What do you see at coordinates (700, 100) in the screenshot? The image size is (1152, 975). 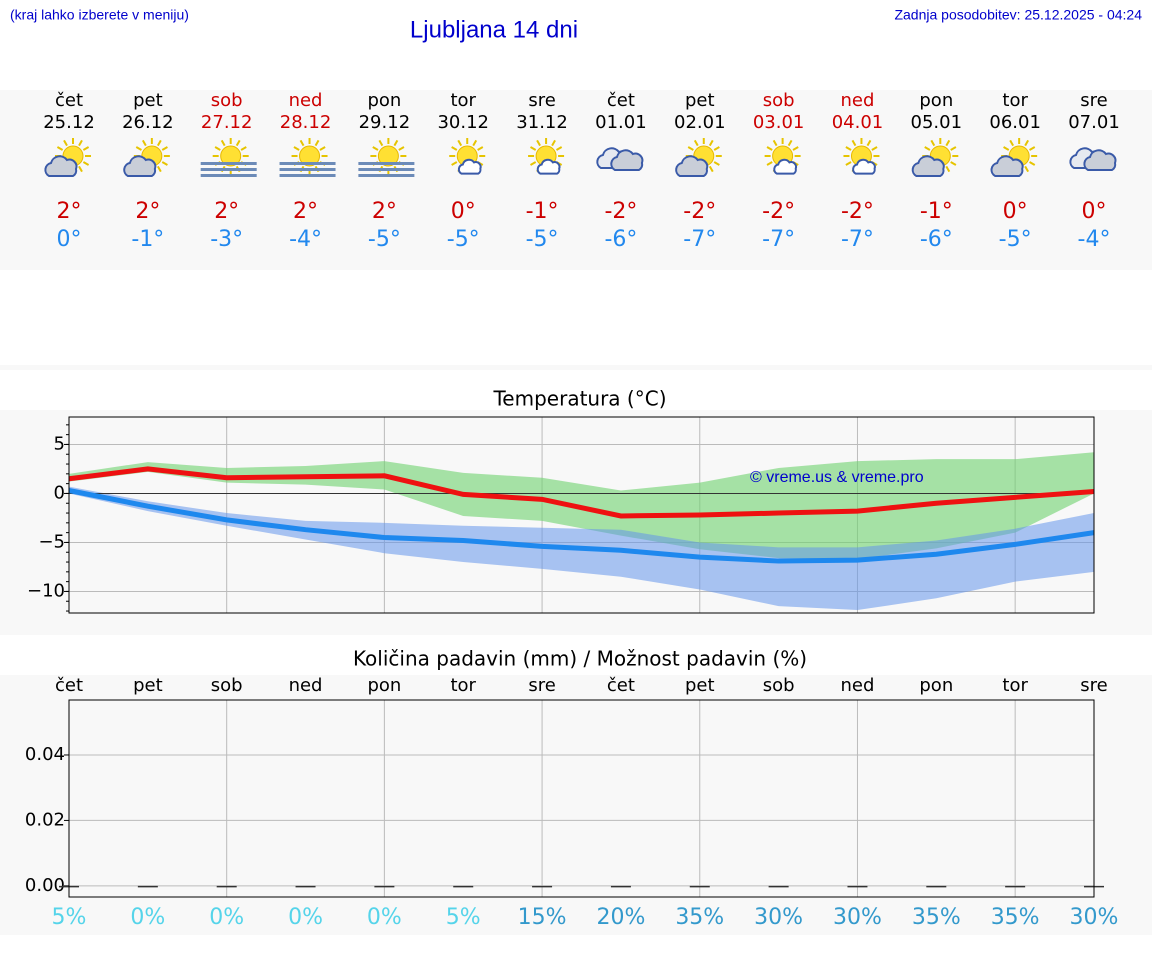 I see `weekday: pet` at bounding box center [700, 100].